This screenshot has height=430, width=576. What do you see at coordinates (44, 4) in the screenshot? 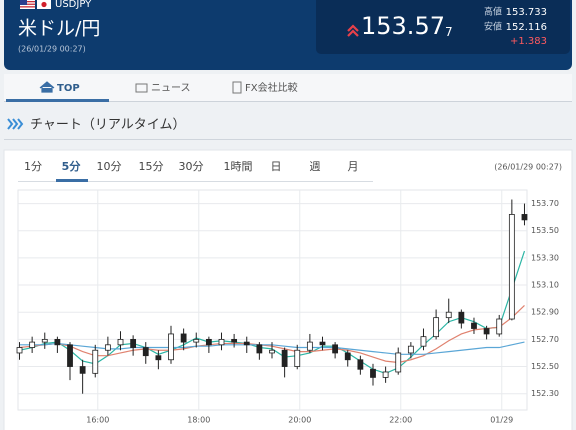
I see `jp-flag` at bounding box center [44, 4].